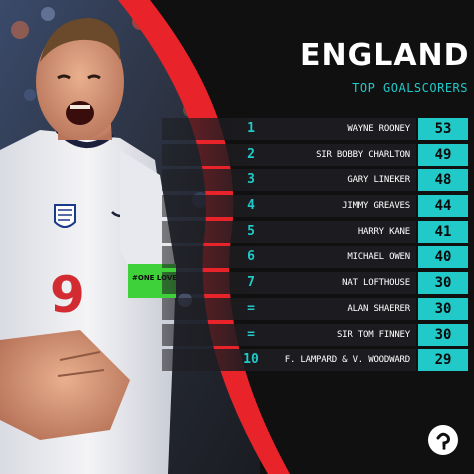  What do you see at coordinates (376, 206) in the screenshot?
I see `player-name-cell: JIMMY GREAVES` at bounding box center [376, 206].